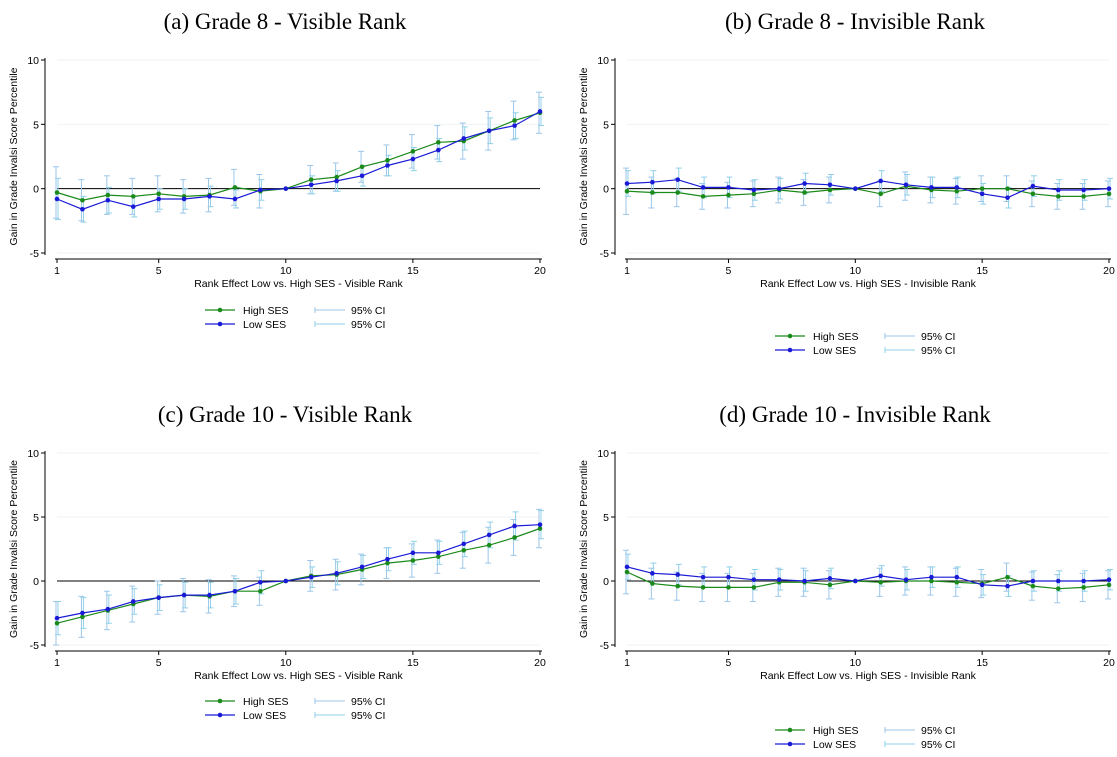 The height and width of the screenshot is (757, 1117). What do you see at coordinates (285, 21) in the screenshot?
I see `chart-title: (a) Grade 8 - Visible Rank` at bounding box center [285, 21].